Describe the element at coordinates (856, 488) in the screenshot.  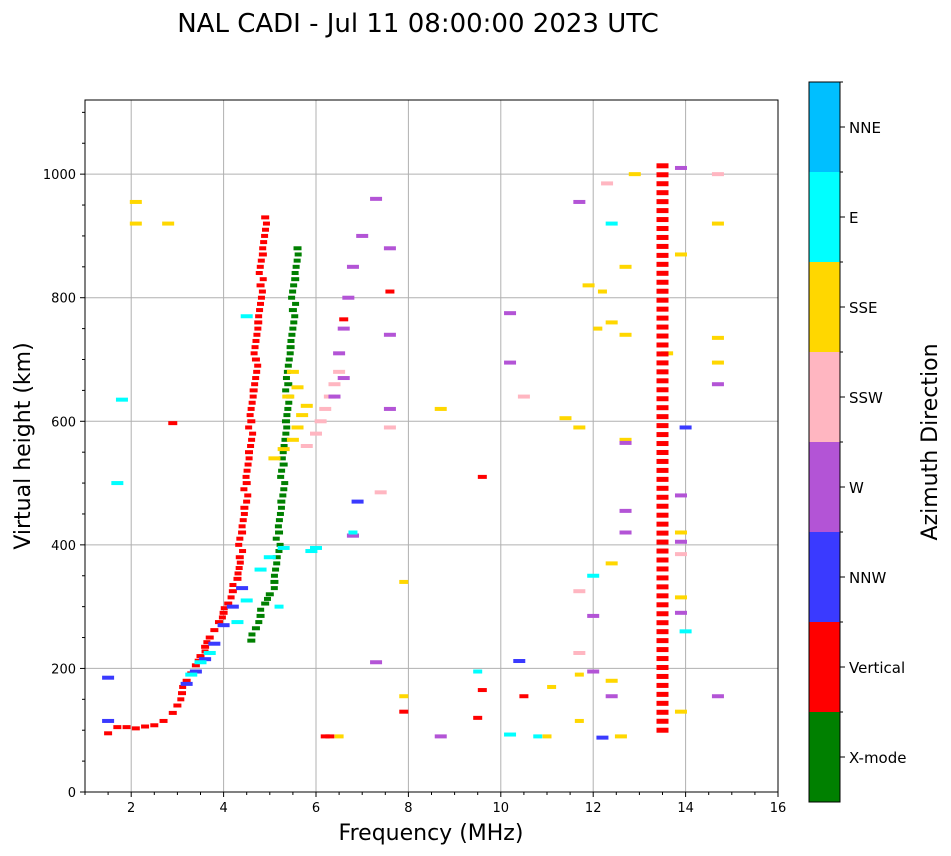
I see `colorbar-category-label: W` at that location.